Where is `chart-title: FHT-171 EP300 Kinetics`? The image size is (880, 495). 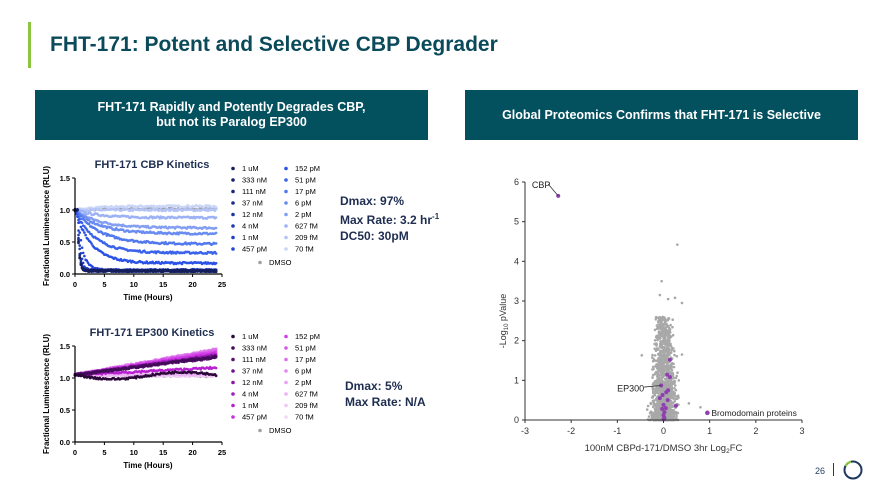
chart-title: FHT-171 EP300 Kinetics is located at coordinates (152, 333).